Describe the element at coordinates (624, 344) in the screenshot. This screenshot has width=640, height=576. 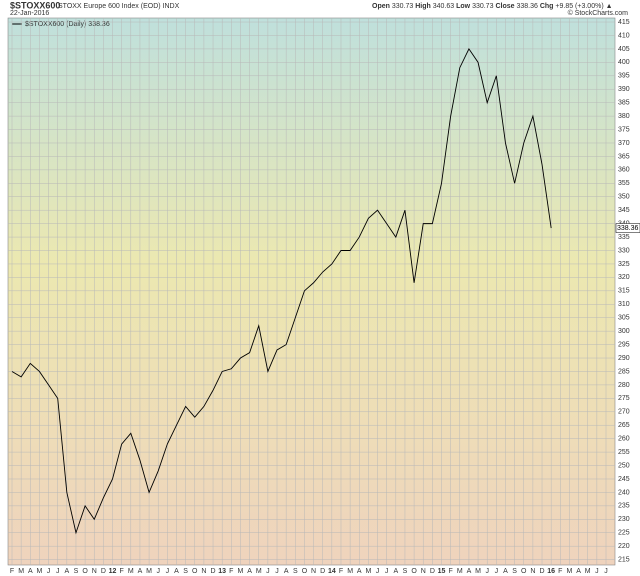
I see `y-tick-label: 295` at that location.